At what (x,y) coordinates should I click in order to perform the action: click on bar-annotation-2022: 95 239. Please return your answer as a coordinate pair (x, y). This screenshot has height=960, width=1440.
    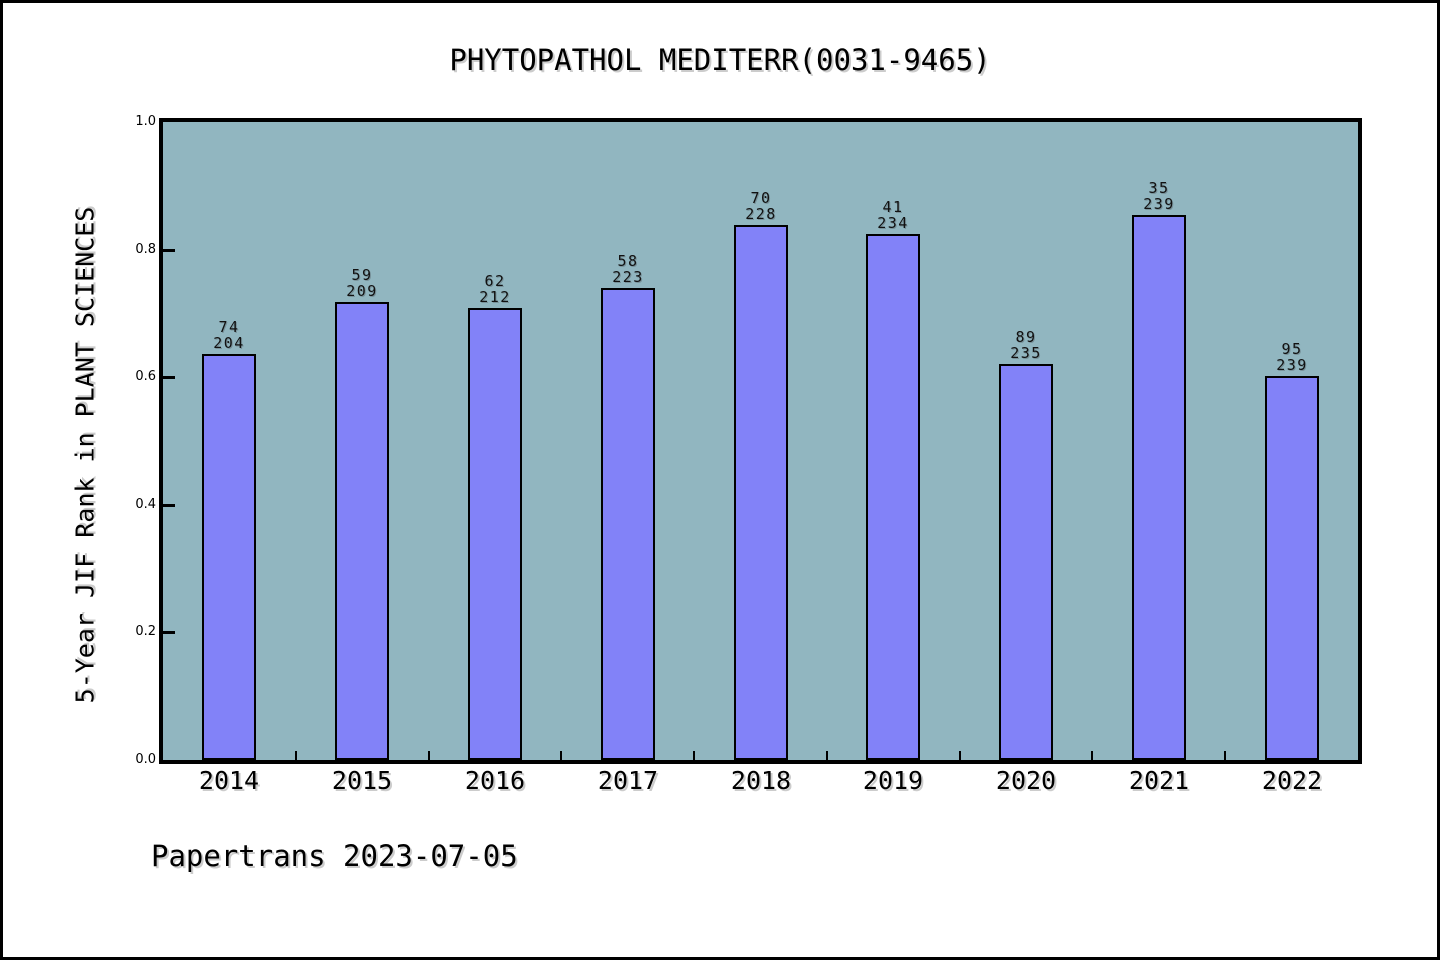
    Looking at the image, I should click on (1292, 357).